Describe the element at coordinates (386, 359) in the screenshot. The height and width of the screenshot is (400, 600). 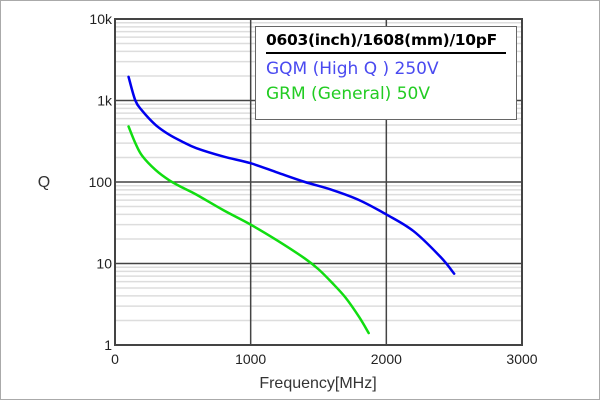
I see `x-tick-label: 2000` at that location.